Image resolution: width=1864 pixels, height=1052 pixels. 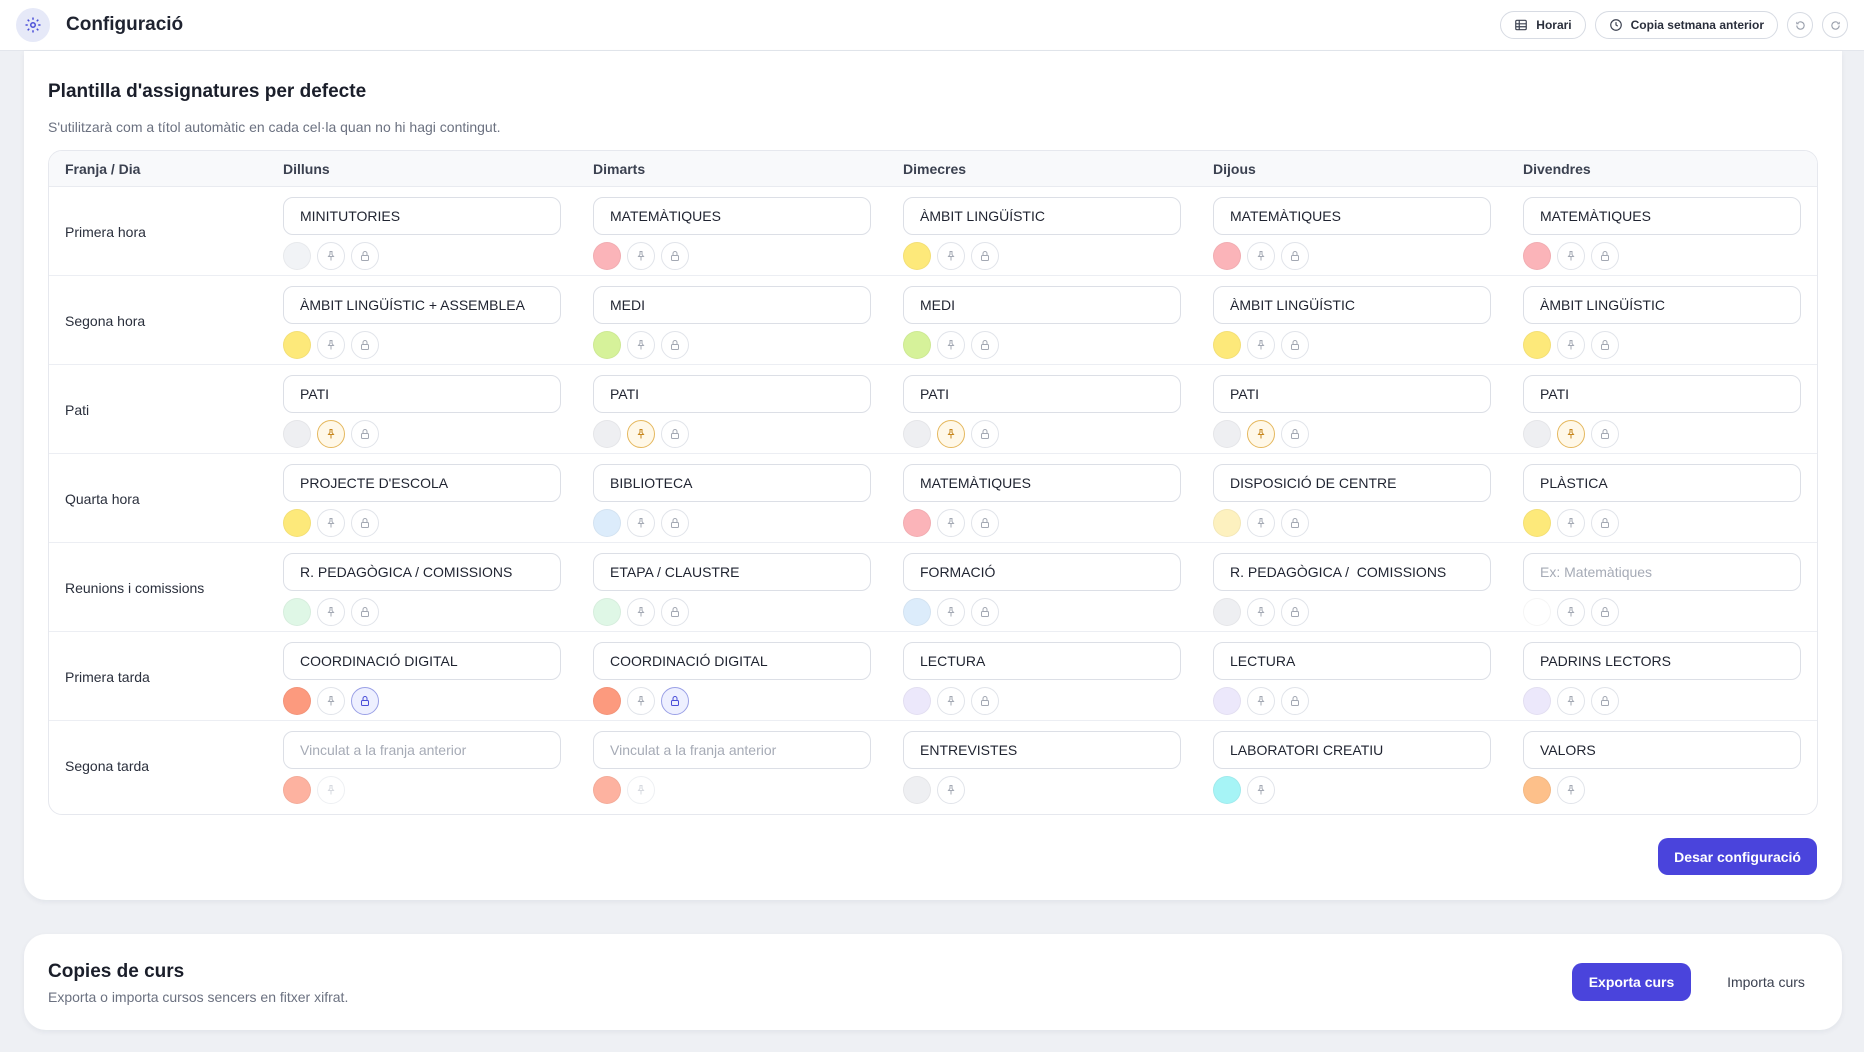 I want to click on import-course-button: Importa curs, so click(x=1766, y=982).